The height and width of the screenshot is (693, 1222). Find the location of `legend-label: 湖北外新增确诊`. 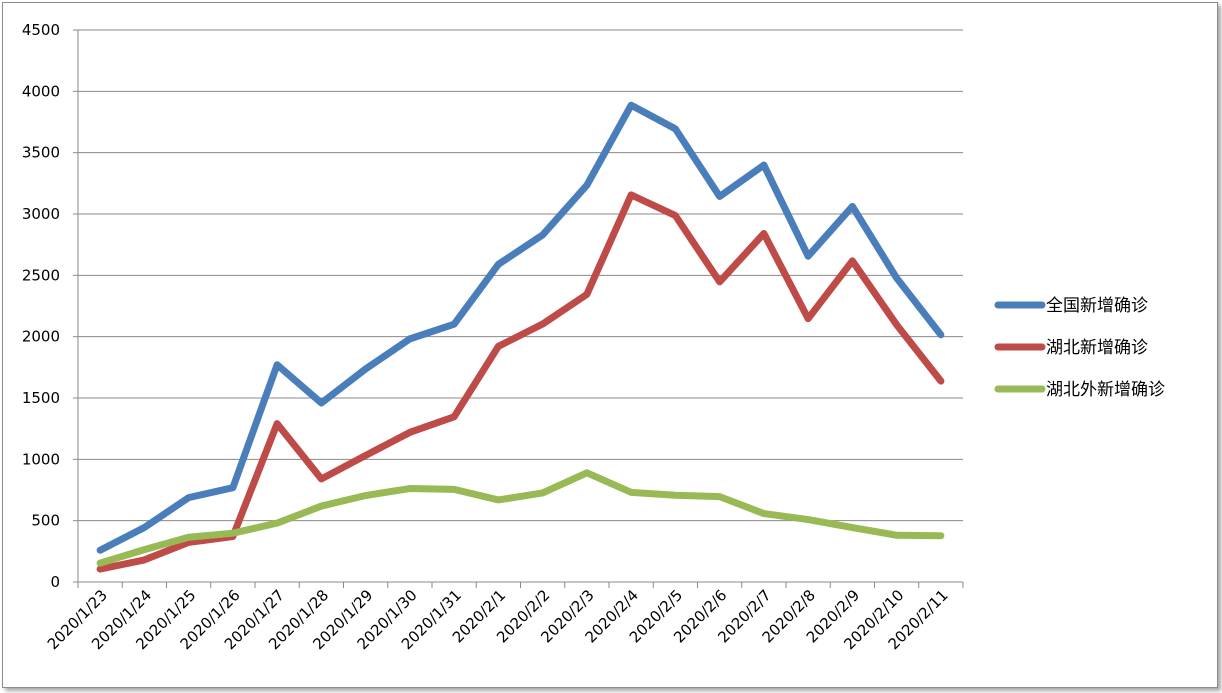

legend-label: 湖北外新增确诊 is located at coordinates (1105, 390).